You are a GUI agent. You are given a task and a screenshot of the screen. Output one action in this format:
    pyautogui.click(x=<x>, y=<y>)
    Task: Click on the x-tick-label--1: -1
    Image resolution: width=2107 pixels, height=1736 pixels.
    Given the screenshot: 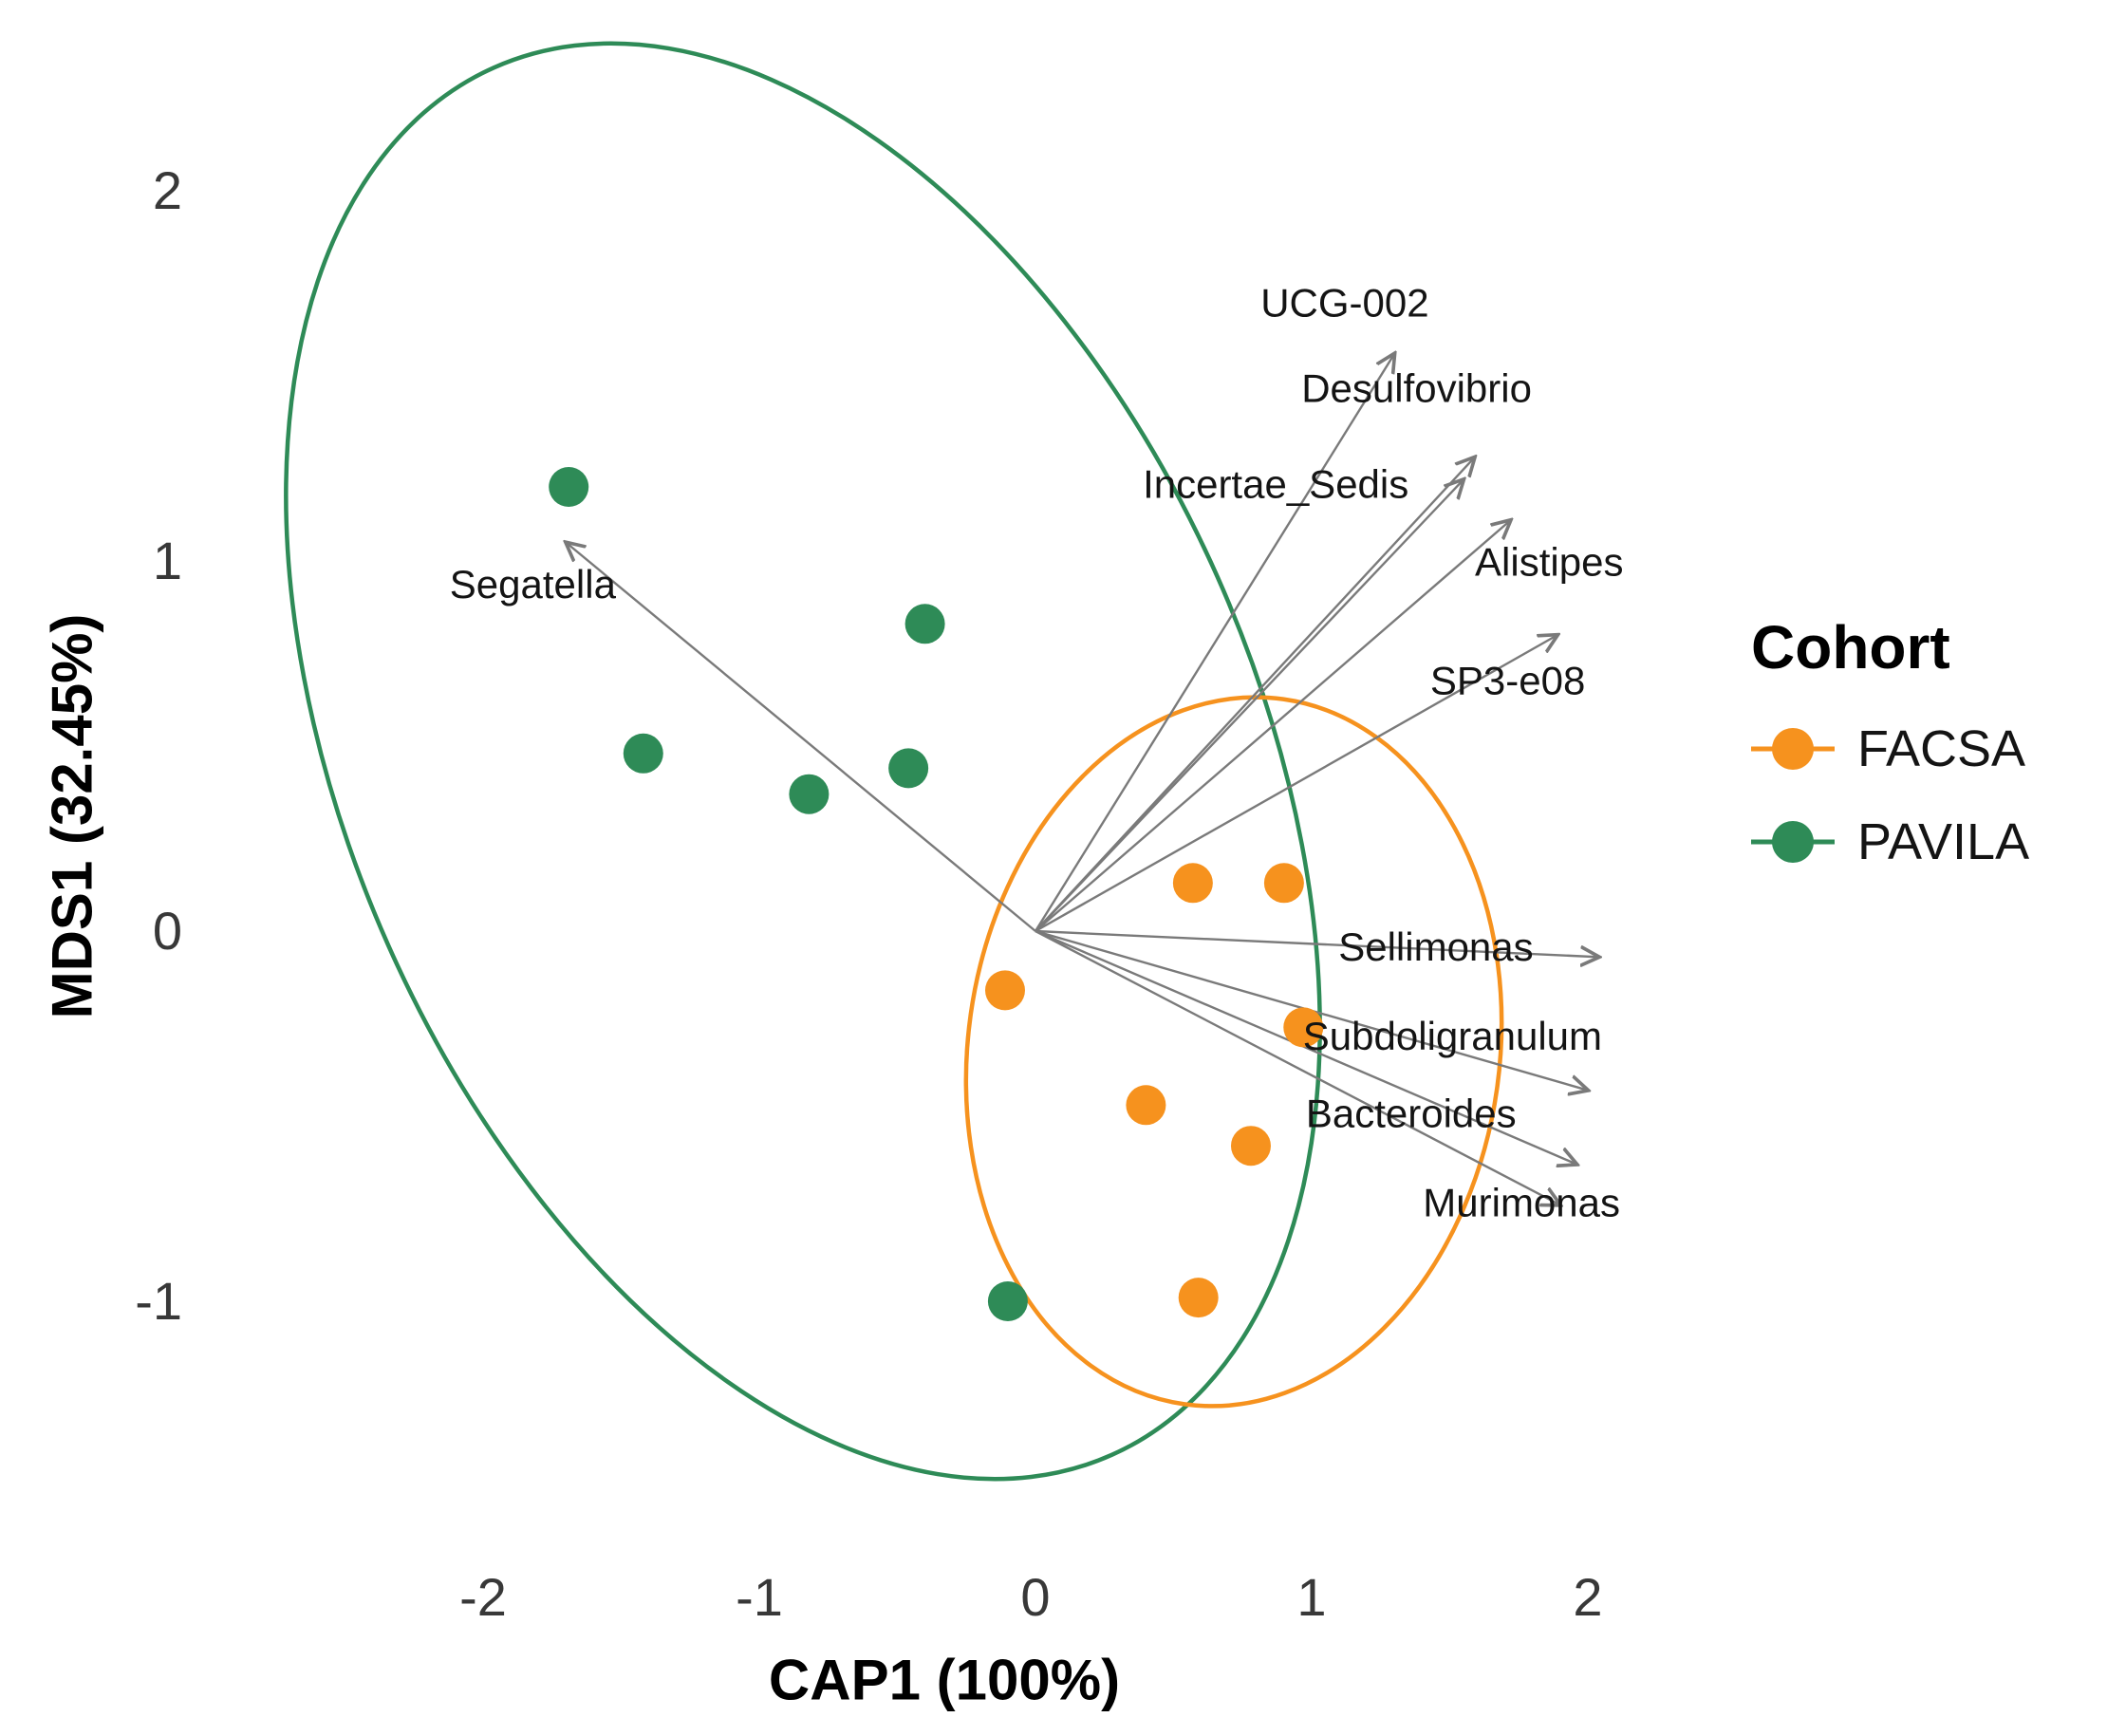 What is the action you would take?
    pyautogui.click(x=759, y=1597)
    